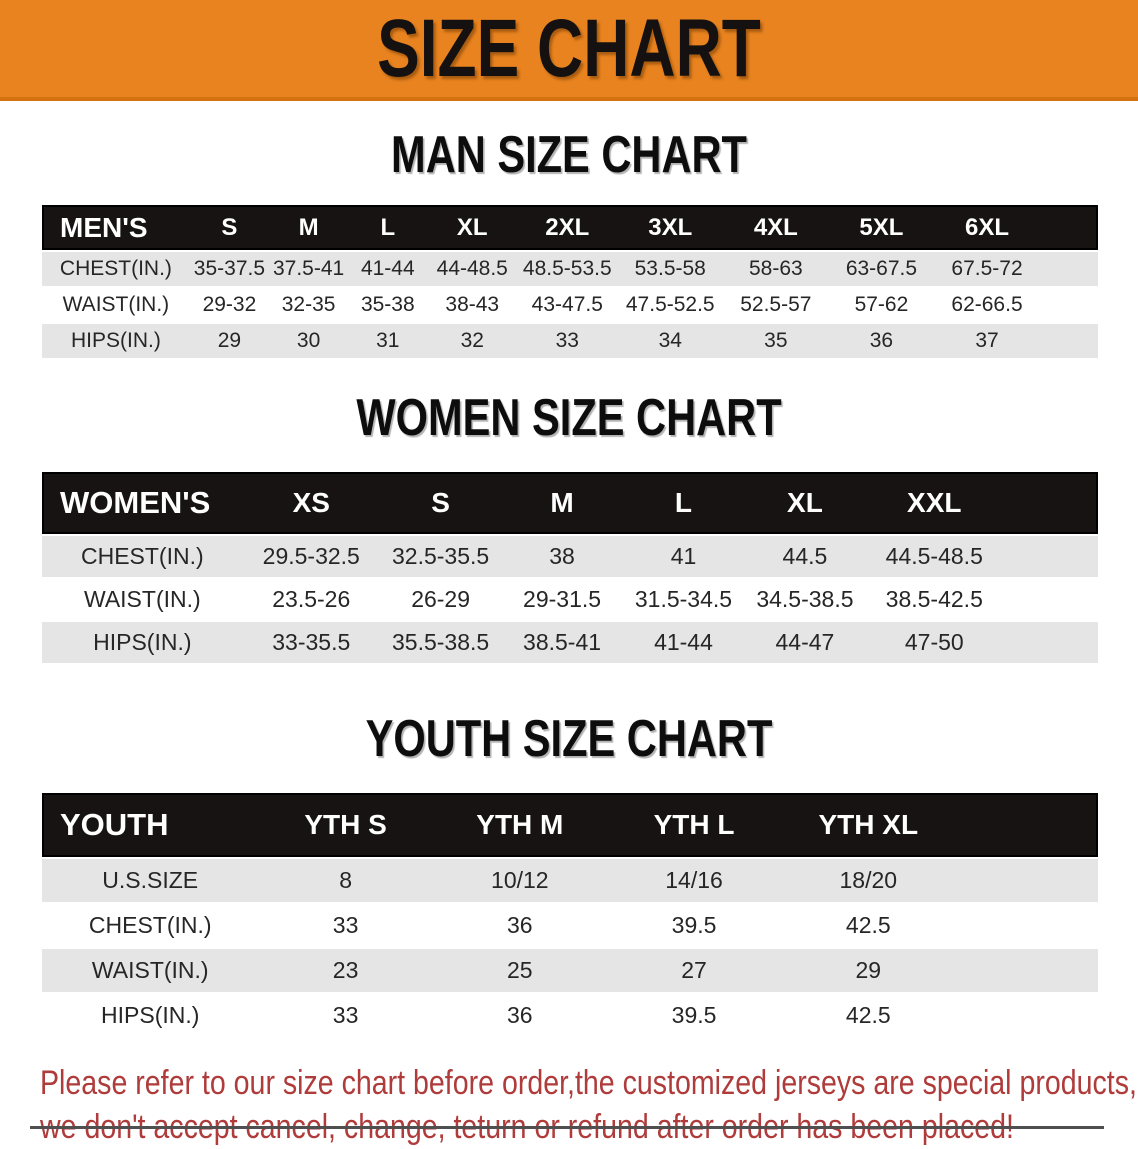 The image size is (1138, 1149). Describe the element at coordinates (472, 305) in the screenshot. I see `size-cell: 38-43` at that location.